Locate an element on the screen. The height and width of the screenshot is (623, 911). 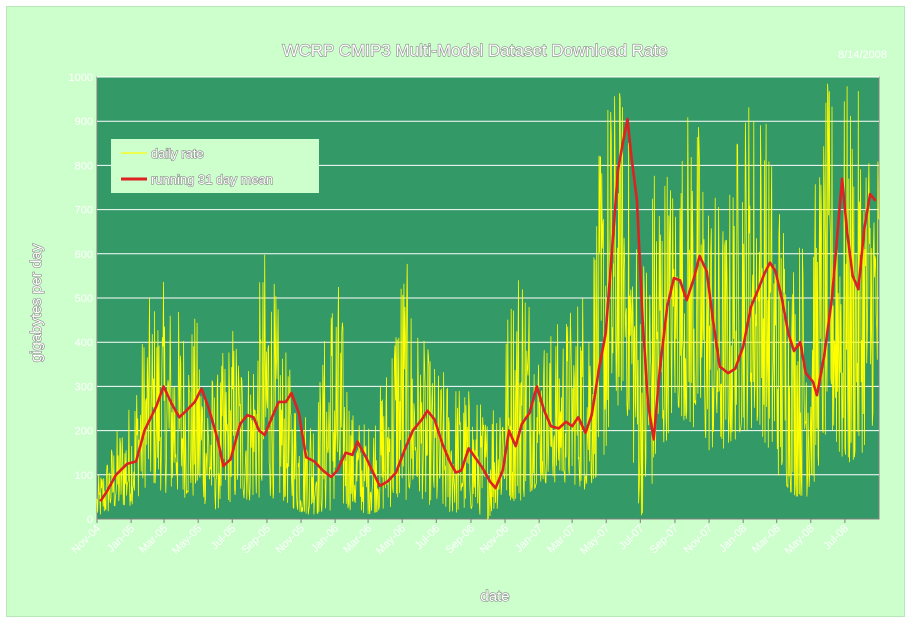
x-tick-label: Jul-07 is located at coordinates (632, 538).